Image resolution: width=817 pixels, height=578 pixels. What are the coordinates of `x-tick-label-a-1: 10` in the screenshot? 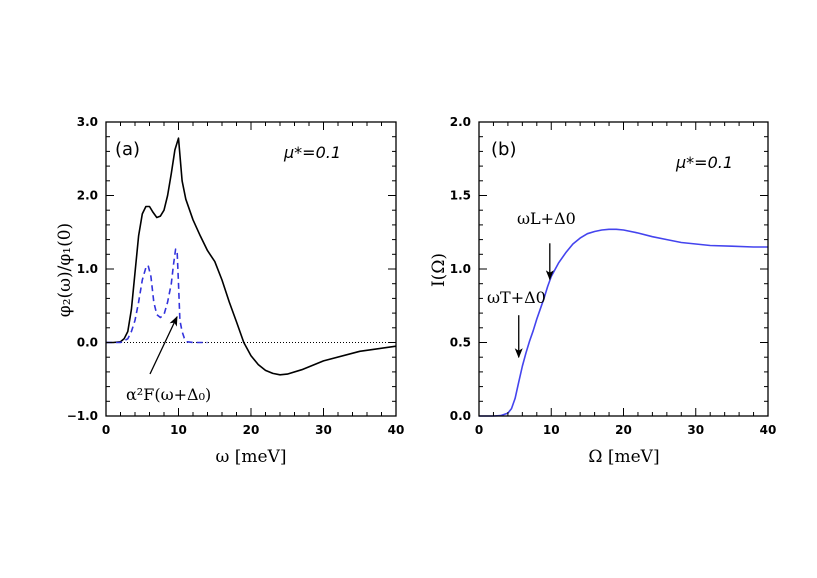 It's located at (178, 430).